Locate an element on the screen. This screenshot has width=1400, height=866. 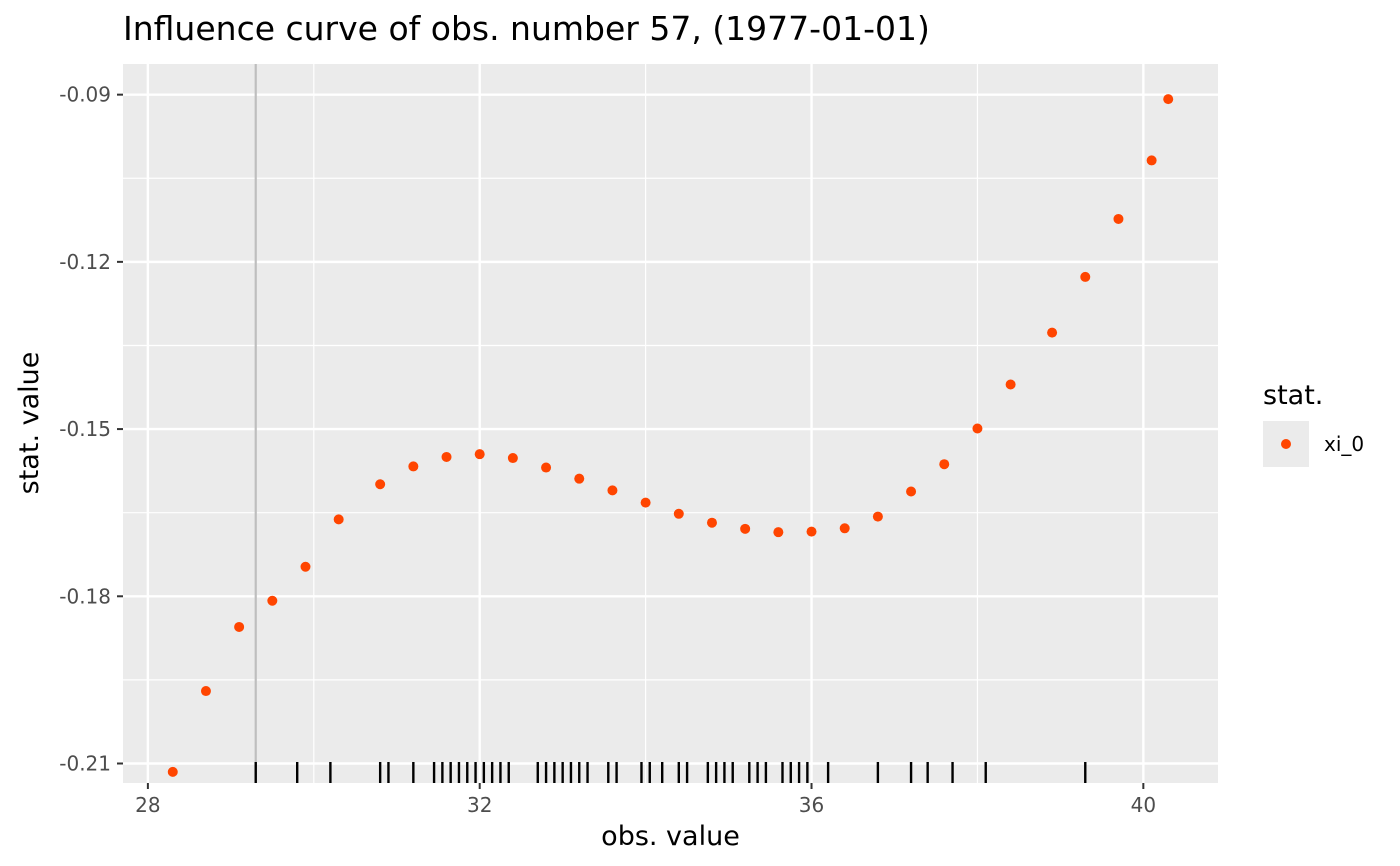
y-tick-label: -0.18 is located at coordinates (85, 596).